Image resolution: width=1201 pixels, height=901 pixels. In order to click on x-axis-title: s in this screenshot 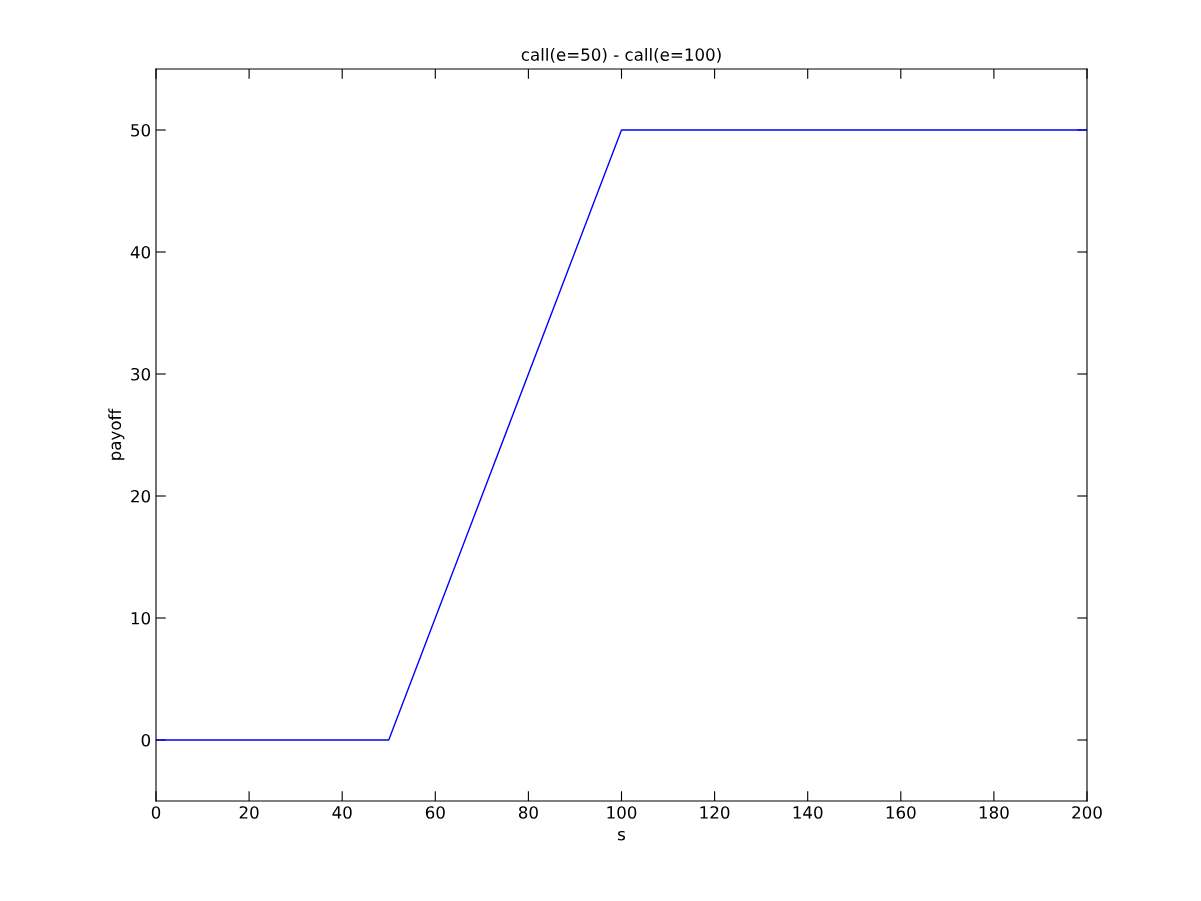, I will do `click(622, 835)`.